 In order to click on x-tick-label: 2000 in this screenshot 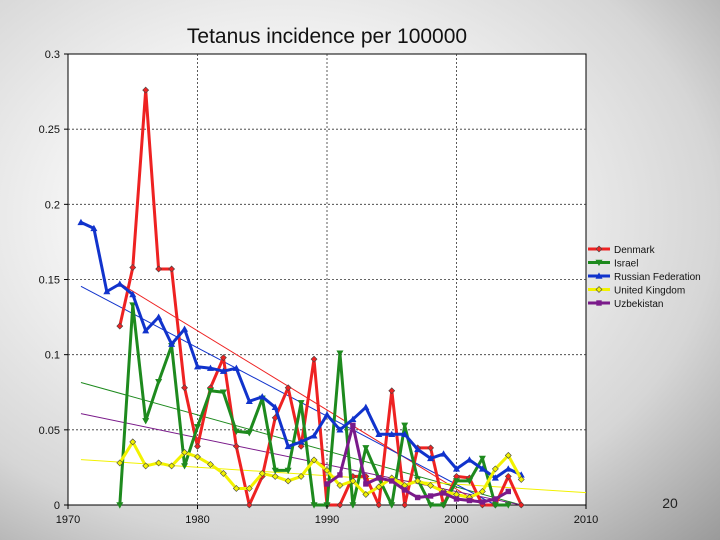, I will do `click(456, 520)`.